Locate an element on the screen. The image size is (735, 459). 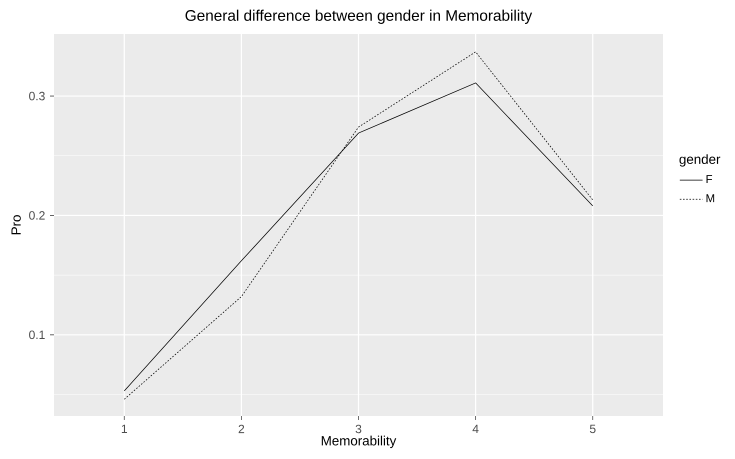
x-tick-label: 5 is located at coordinates (593, 429).